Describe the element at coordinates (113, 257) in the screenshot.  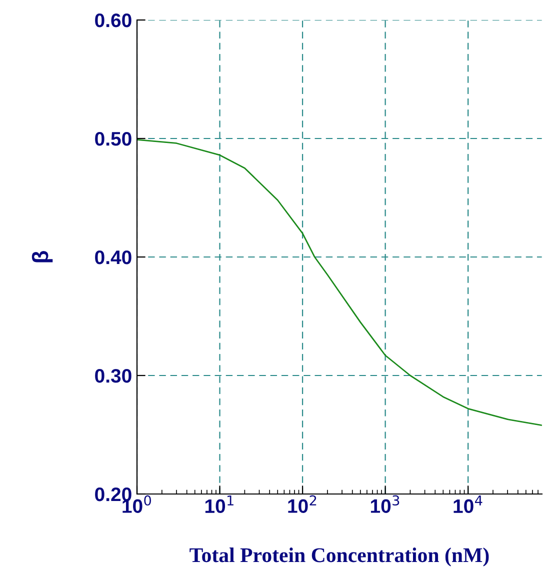
I see `y-tick-label: 0.40` at that location.